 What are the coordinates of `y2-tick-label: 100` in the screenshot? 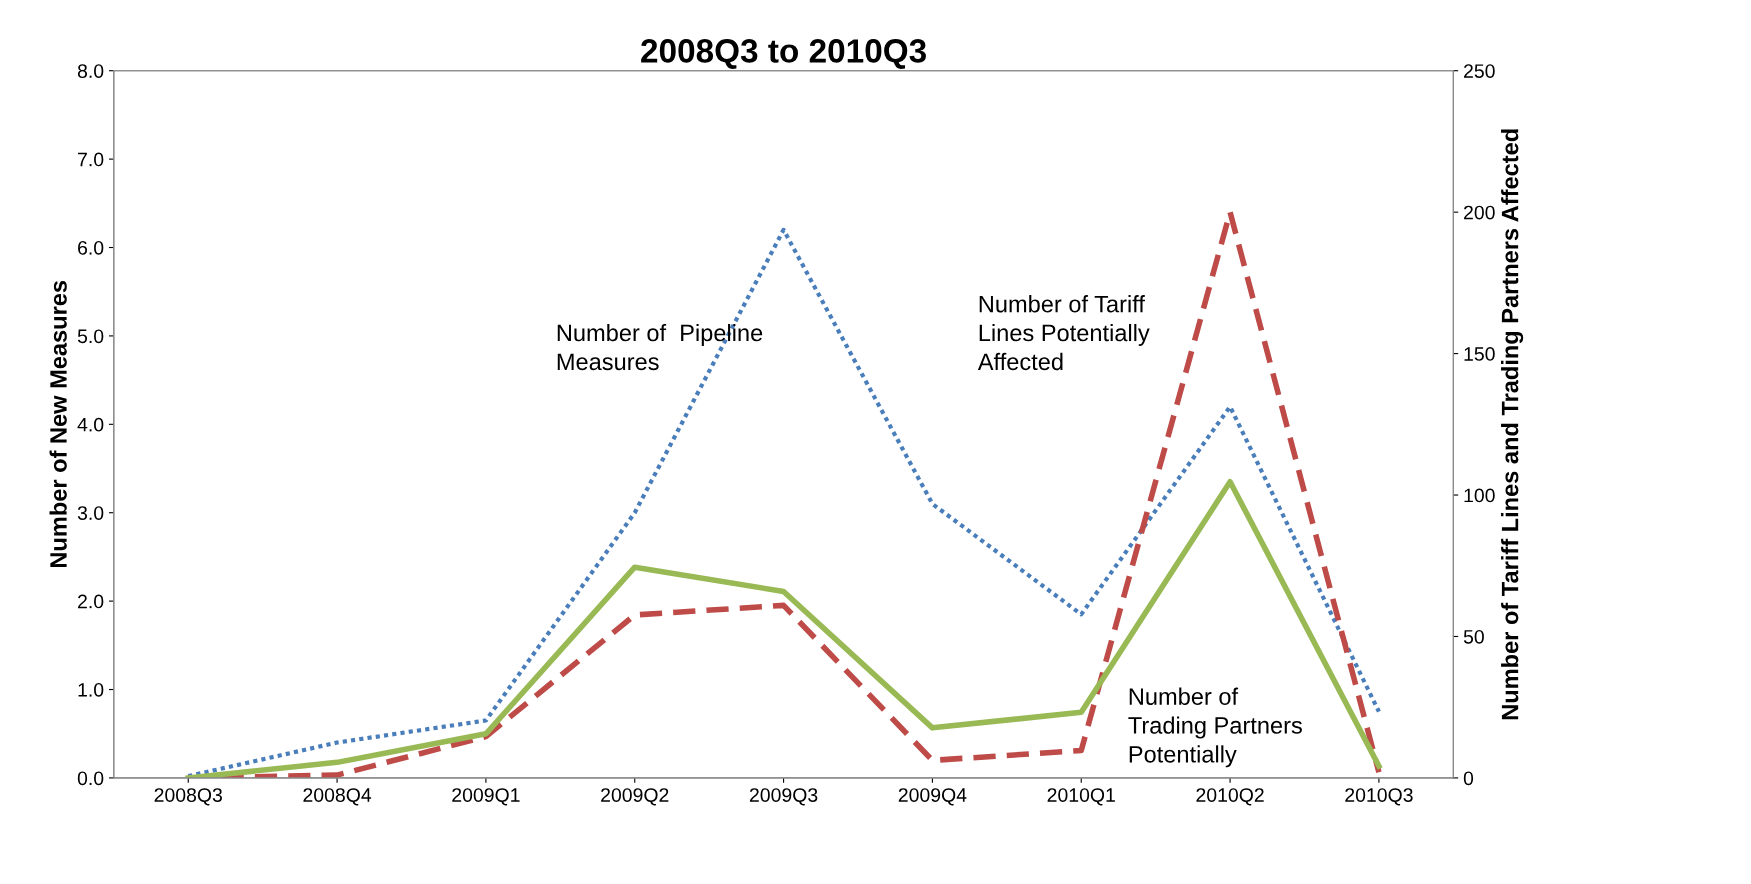 It's located at (1479, 495).